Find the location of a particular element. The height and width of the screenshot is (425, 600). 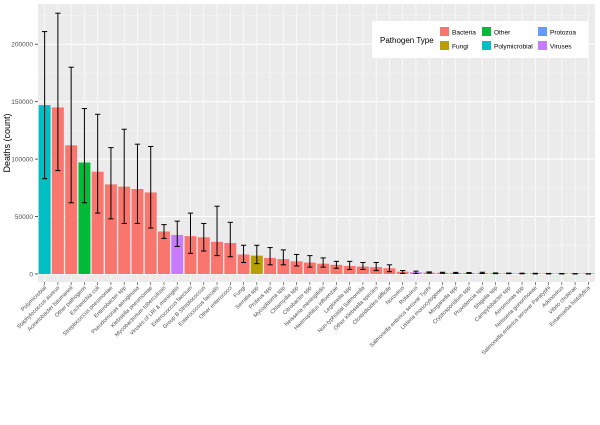

y-tick-label: 100000 is located at coordinates (22, 160).